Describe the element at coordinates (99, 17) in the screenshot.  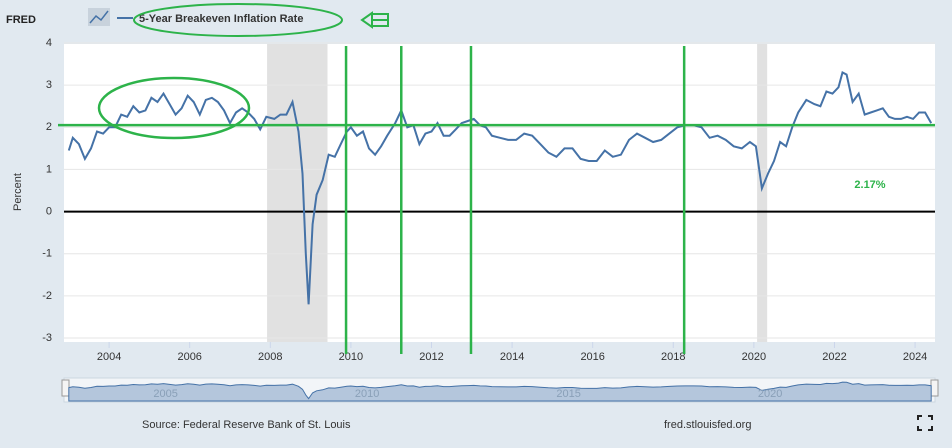
I see `logo-icon` at that location.